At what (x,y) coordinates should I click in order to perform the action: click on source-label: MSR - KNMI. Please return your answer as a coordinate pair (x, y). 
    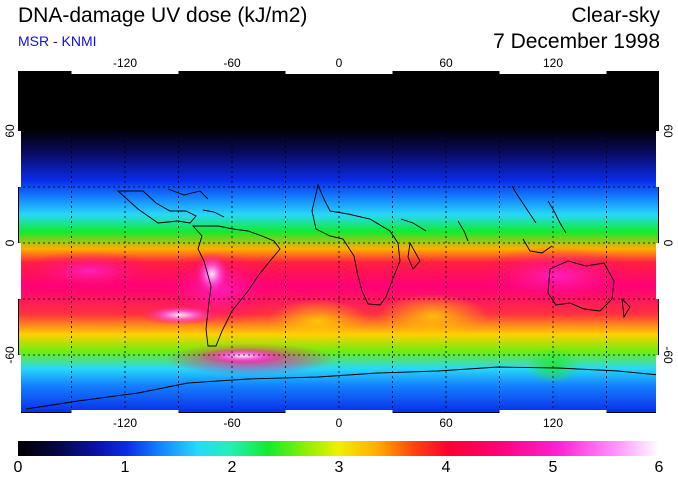
    Looking at the image, I should click on (57, 41).